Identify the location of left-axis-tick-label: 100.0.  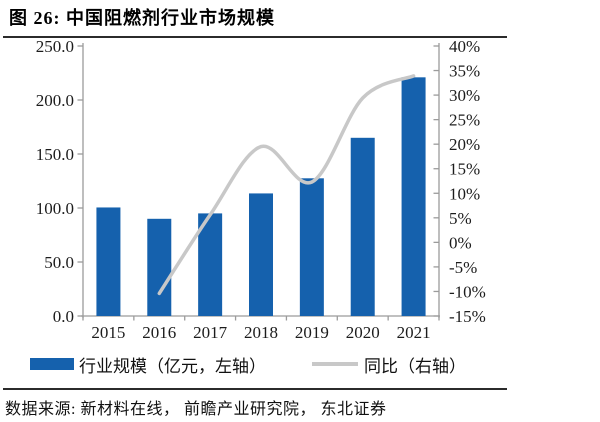
(55, 208).